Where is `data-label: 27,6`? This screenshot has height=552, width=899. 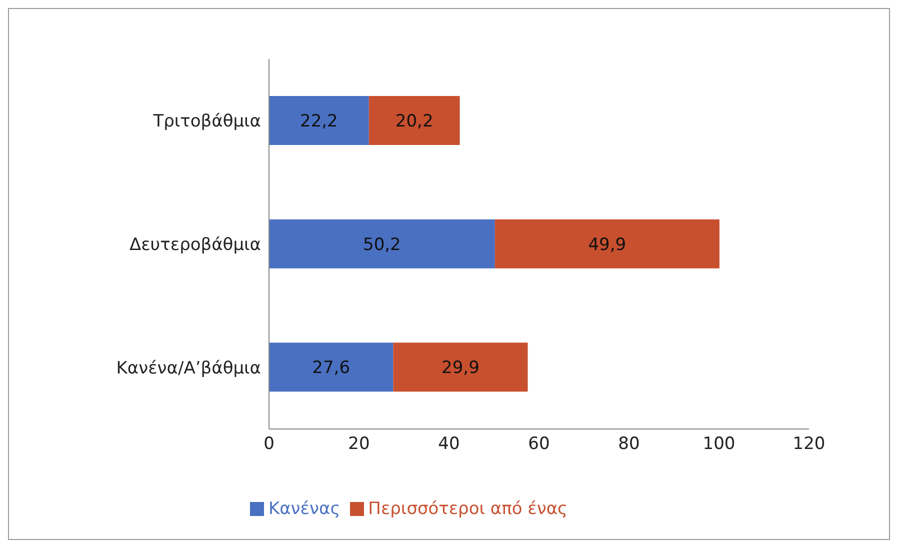 data-label: 27,6 is located at coordinates (331, 368).